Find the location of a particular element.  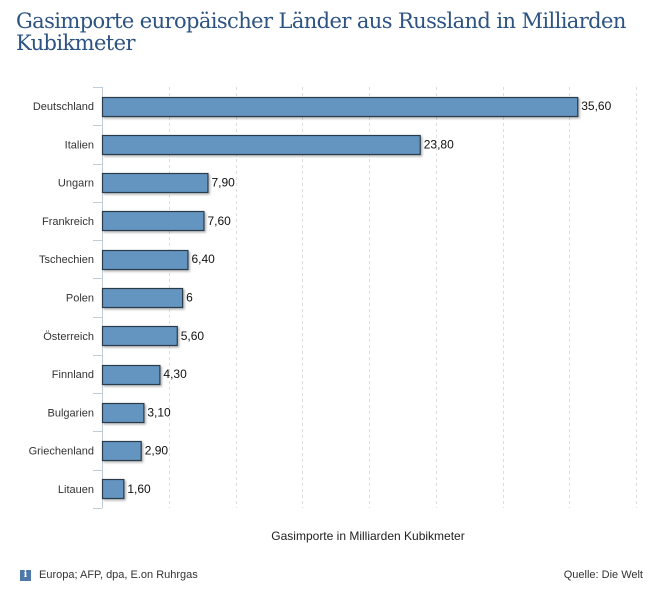

info-icon: i is located at coordinates (25, 575).